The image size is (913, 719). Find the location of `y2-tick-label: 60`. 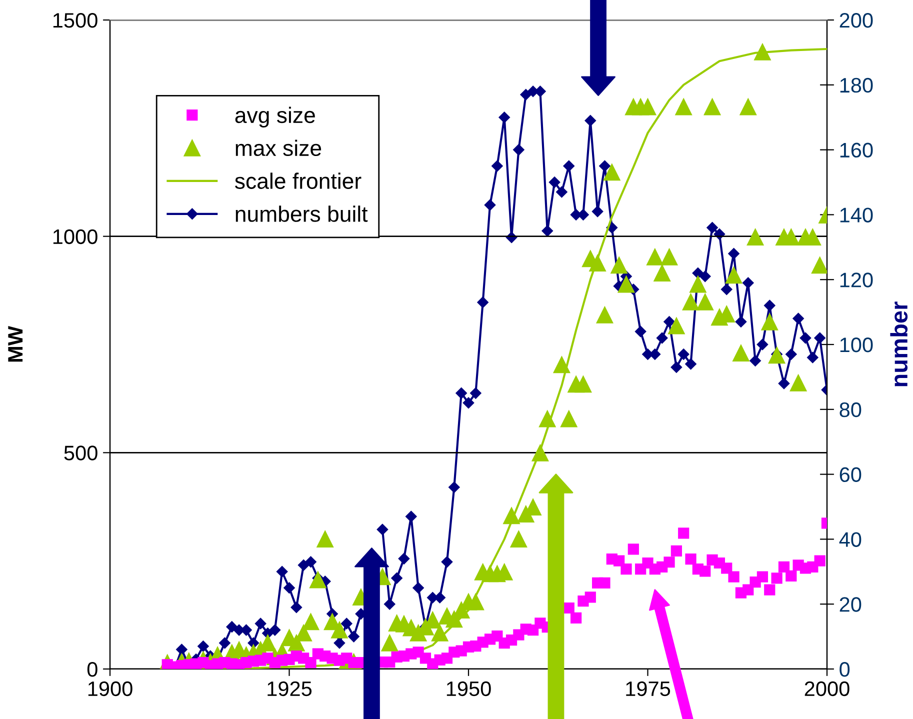

y2-tick-label: 60 is located at coordinates (851, 474).